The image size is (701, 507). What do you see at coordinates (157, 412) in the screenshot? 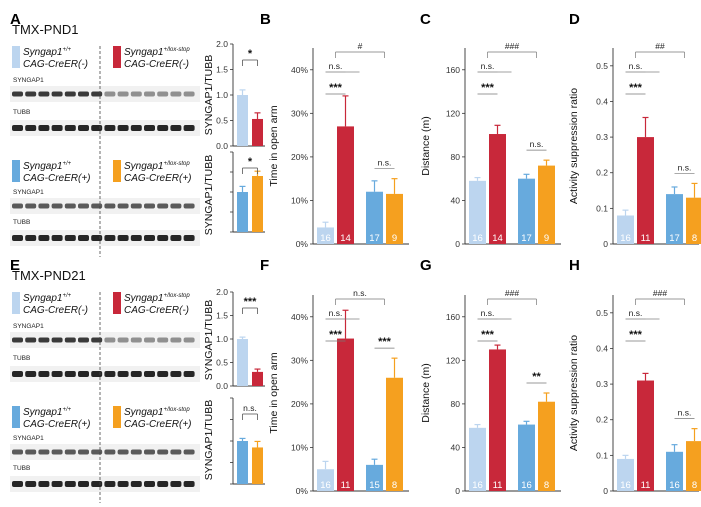
I see `bottom-legend2-label-1: Syngap1+/lox-stop` at bounding box center [157, 412].